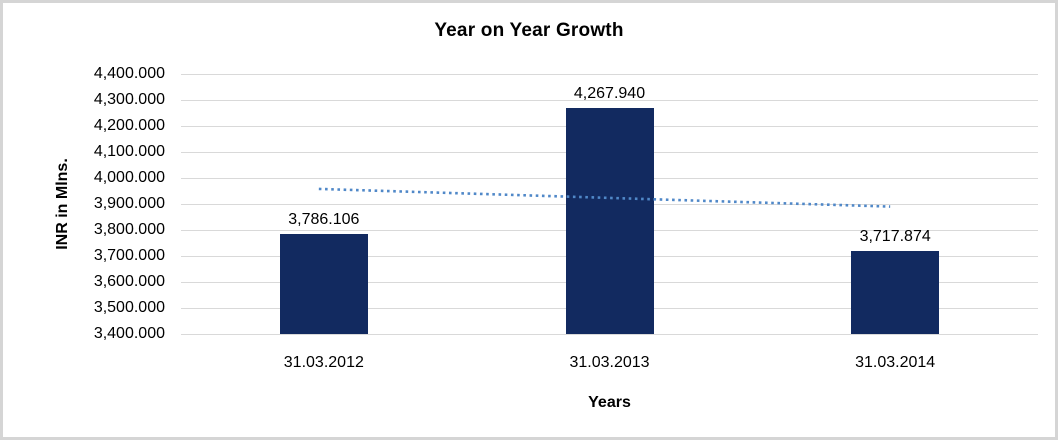 The width and height of the screenshot is (1058, 440). What do you see at coordinates (609, 362) in the screenshot?
I see `x-tick-label: 31.03.2013` at bounding box center [609, 362].